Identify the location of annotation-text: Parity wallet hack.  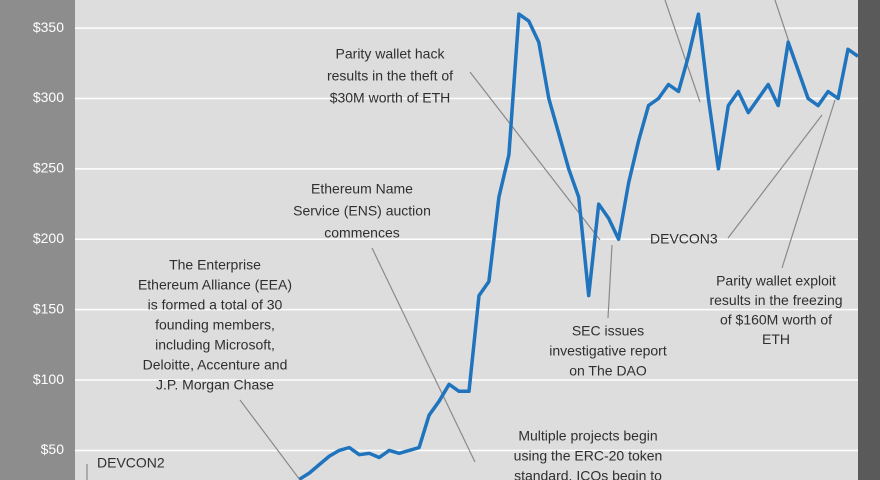
(391, 54).